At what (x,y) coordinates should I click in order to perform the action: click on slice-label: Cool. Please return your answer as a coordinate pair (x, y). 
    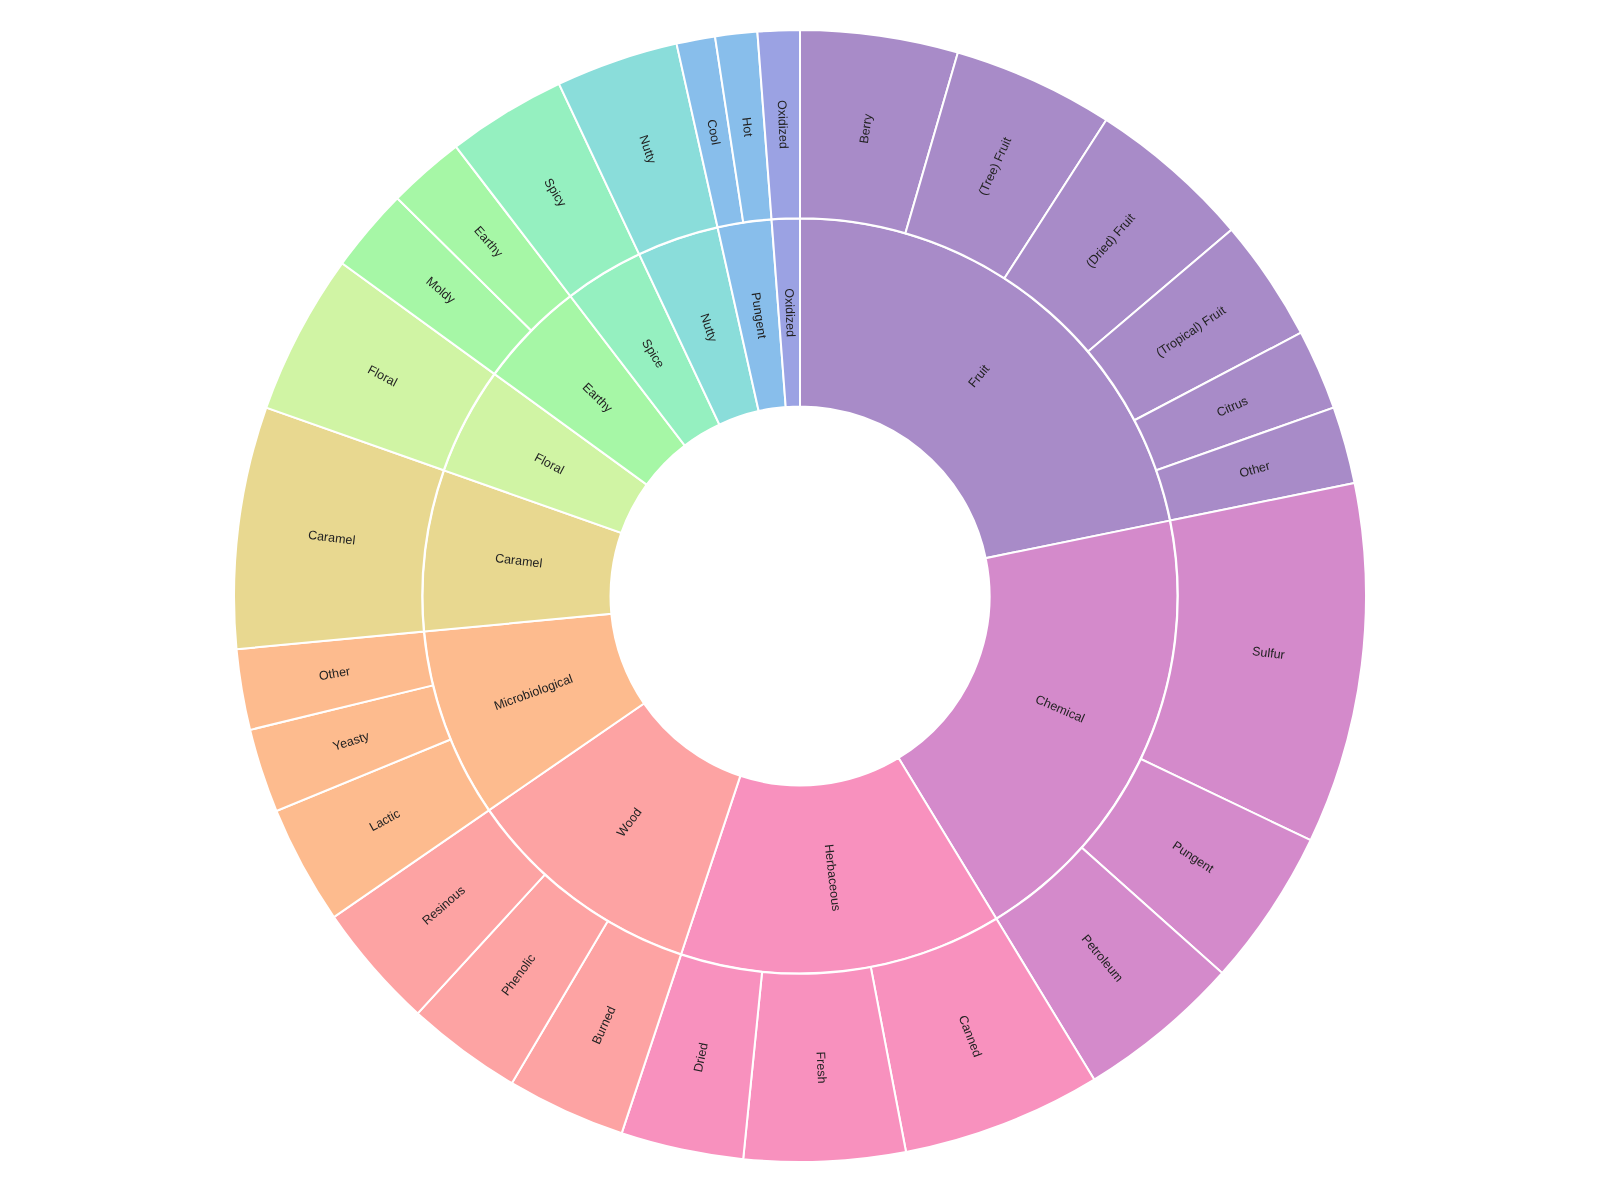
    Looking at the image, I should click on (713, 132).